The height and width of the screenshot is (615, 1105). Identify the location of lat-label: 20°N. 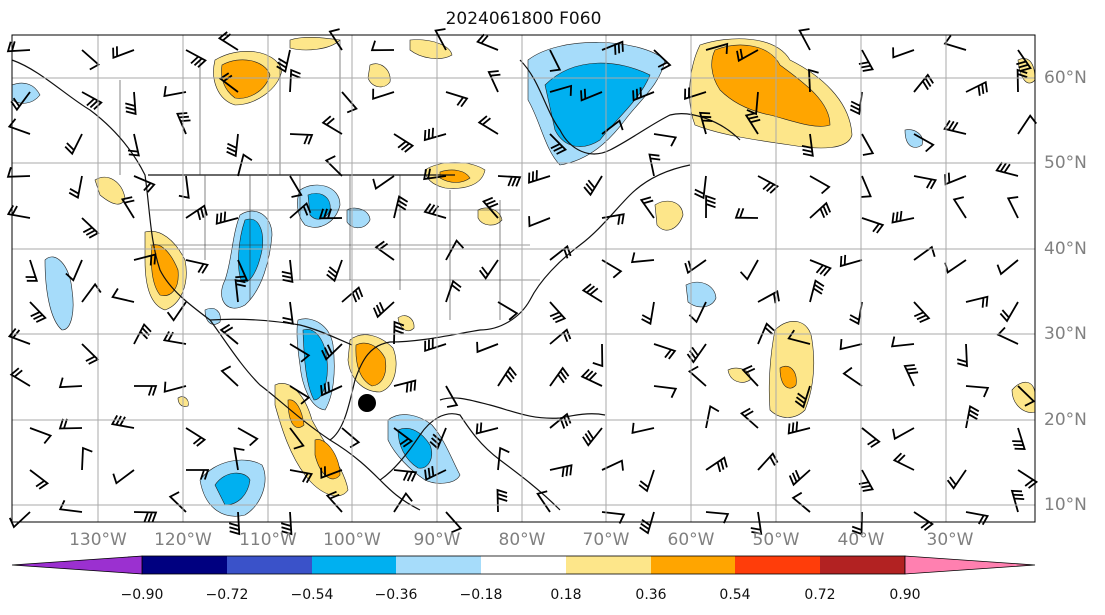
(1065, 420).